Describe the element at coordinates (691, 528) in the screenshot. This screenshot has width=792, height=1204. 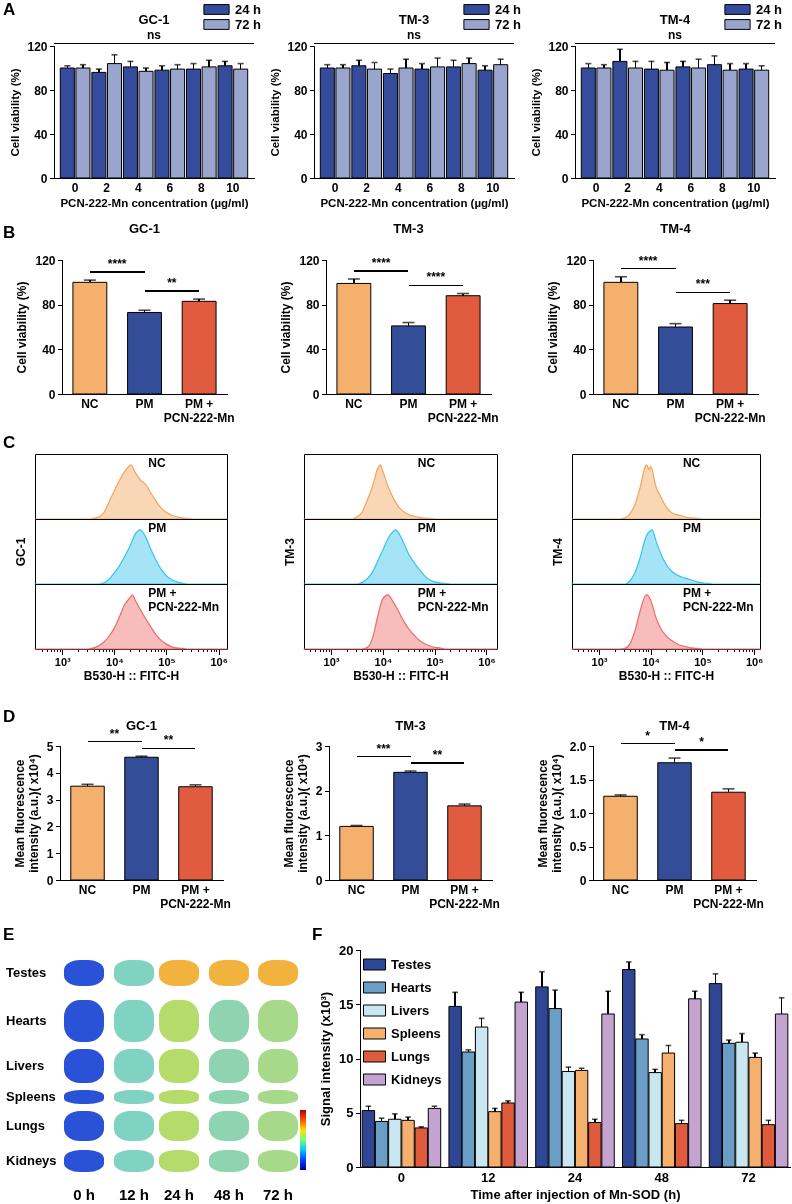
I see `text: PM` at that location.